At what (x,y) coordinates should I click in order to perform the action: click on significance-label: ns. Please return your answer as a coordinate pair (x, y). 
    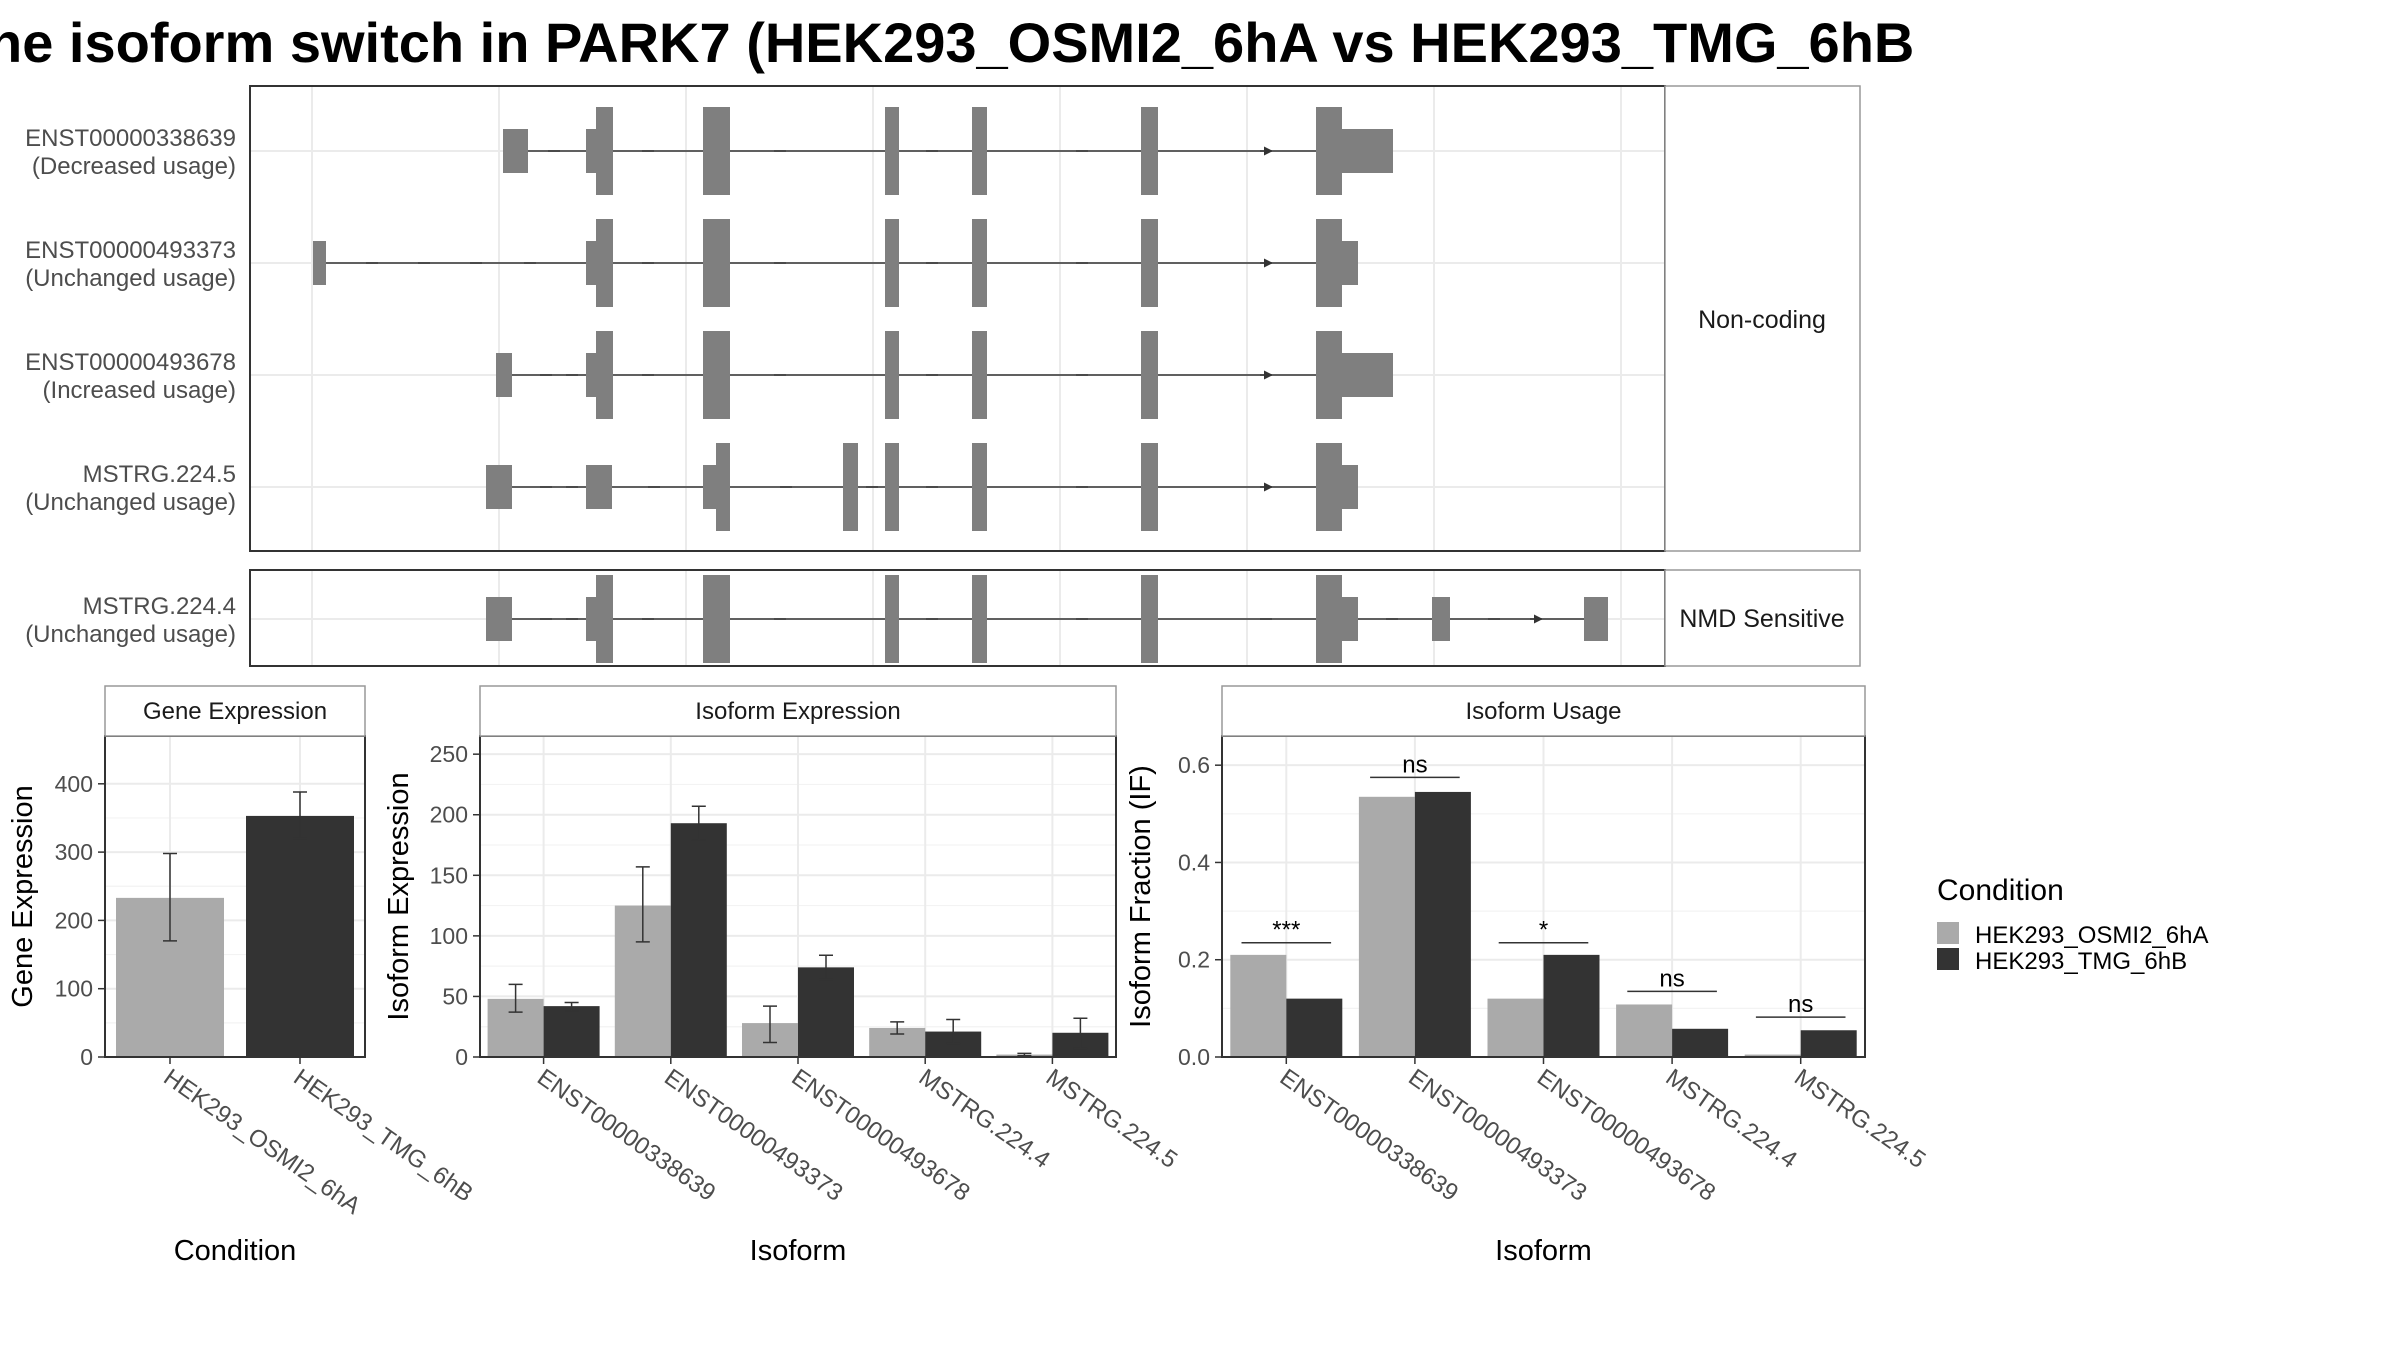
    Looking at the image, I should click on (1414, 764).